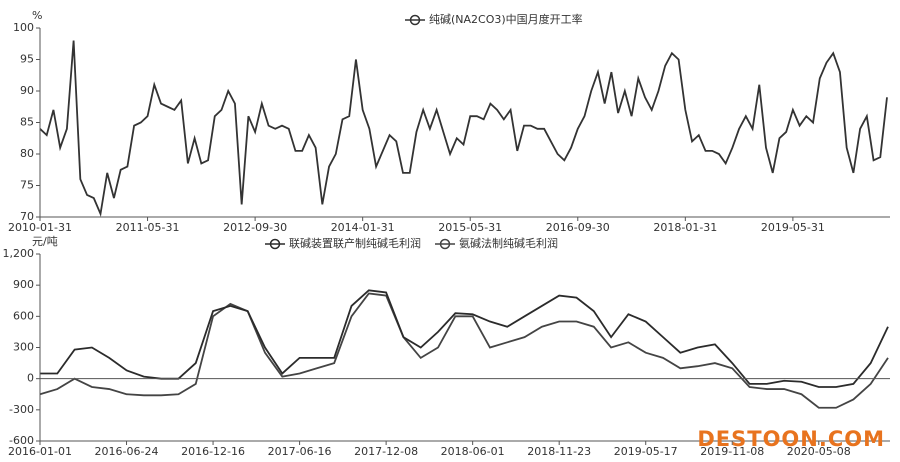 Image resolution: width=900 pixels, height=462 pixels. What do you see at coordinates (23, 347) in the screenshot?
I see `y-tick-label: 300` at bounding box center [23, 347].